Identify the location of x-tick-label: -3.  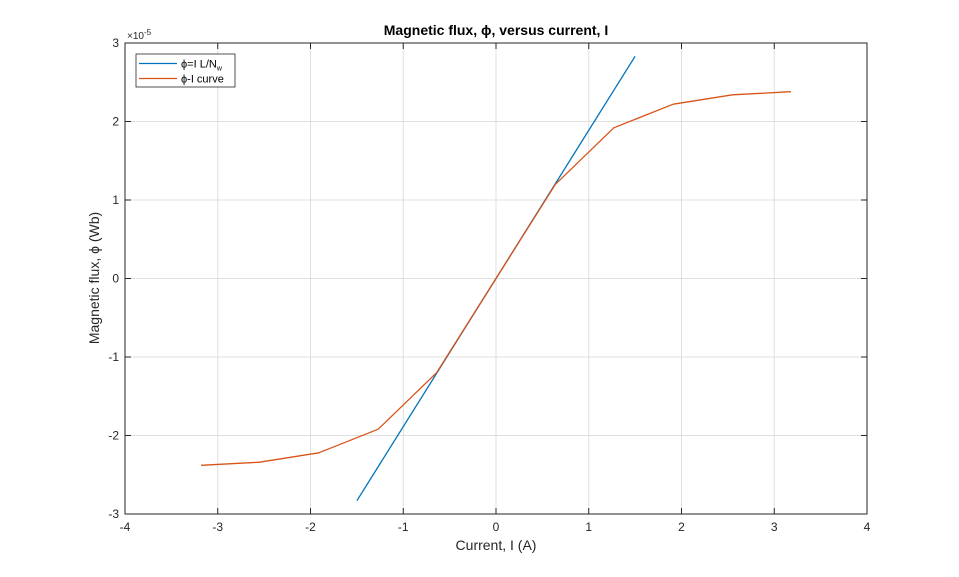
(217, 527).